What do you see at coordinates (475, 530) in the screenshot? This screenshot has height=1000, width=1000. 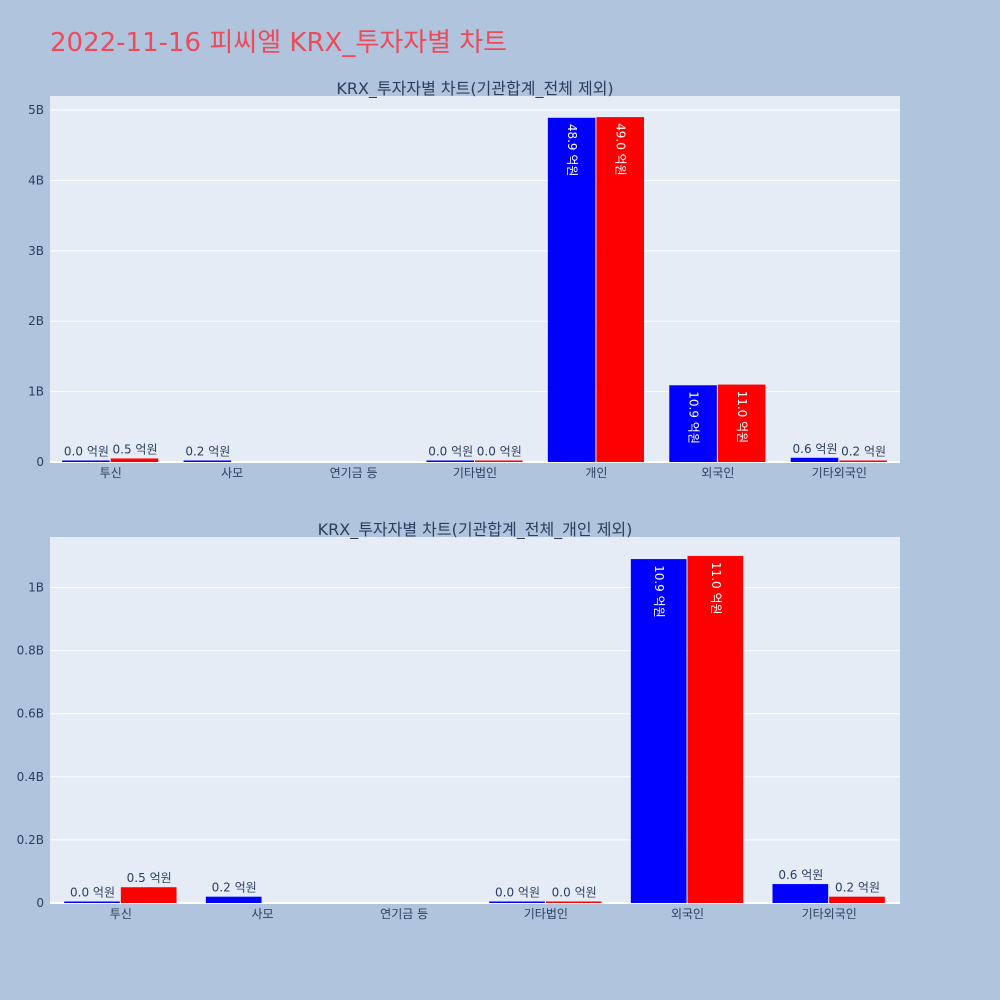 I see `chart-title: KRX_투자자별 차트(기관합계_전체_개인 제외)` at bounding box center [475, 530].